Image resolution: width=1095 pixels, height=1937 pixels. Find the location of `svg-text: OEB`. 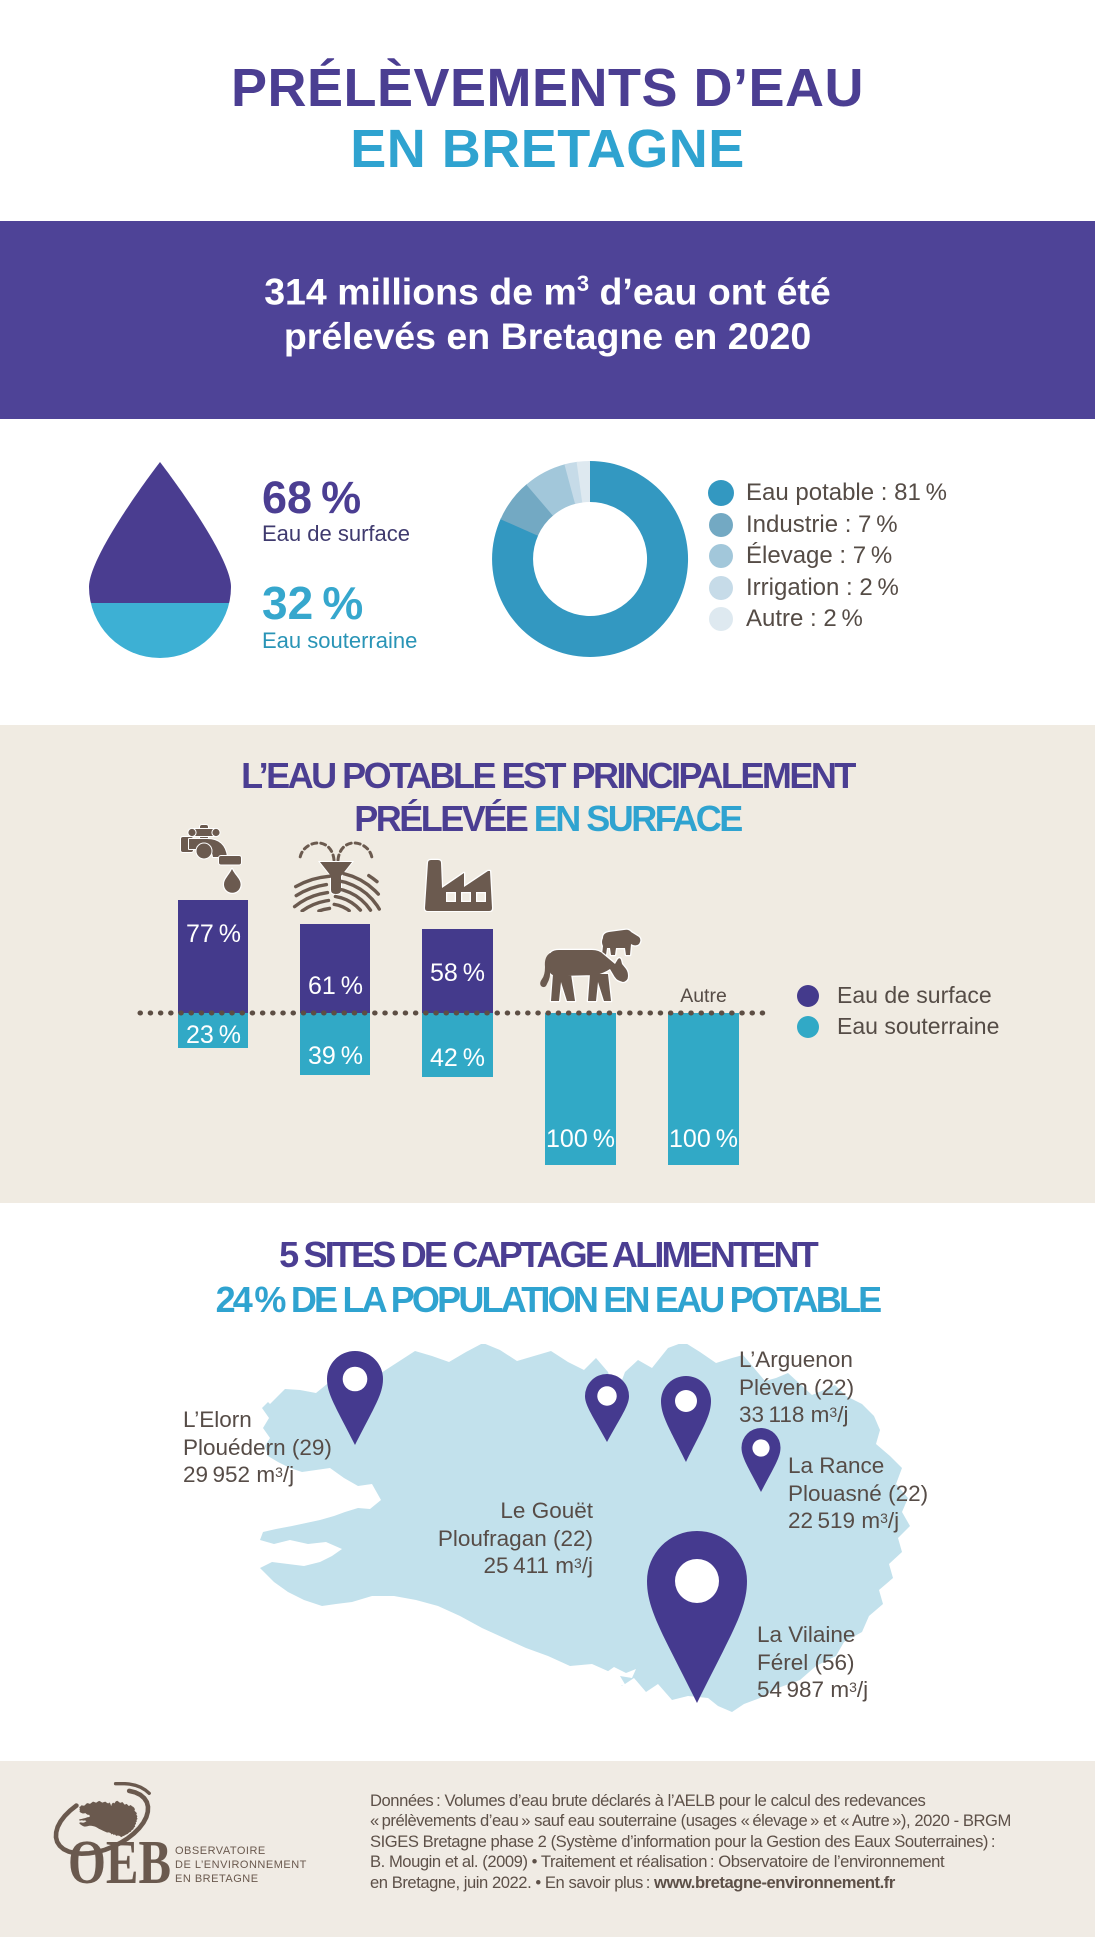

svg-text: OEB is located at coordinates (119, 1860).